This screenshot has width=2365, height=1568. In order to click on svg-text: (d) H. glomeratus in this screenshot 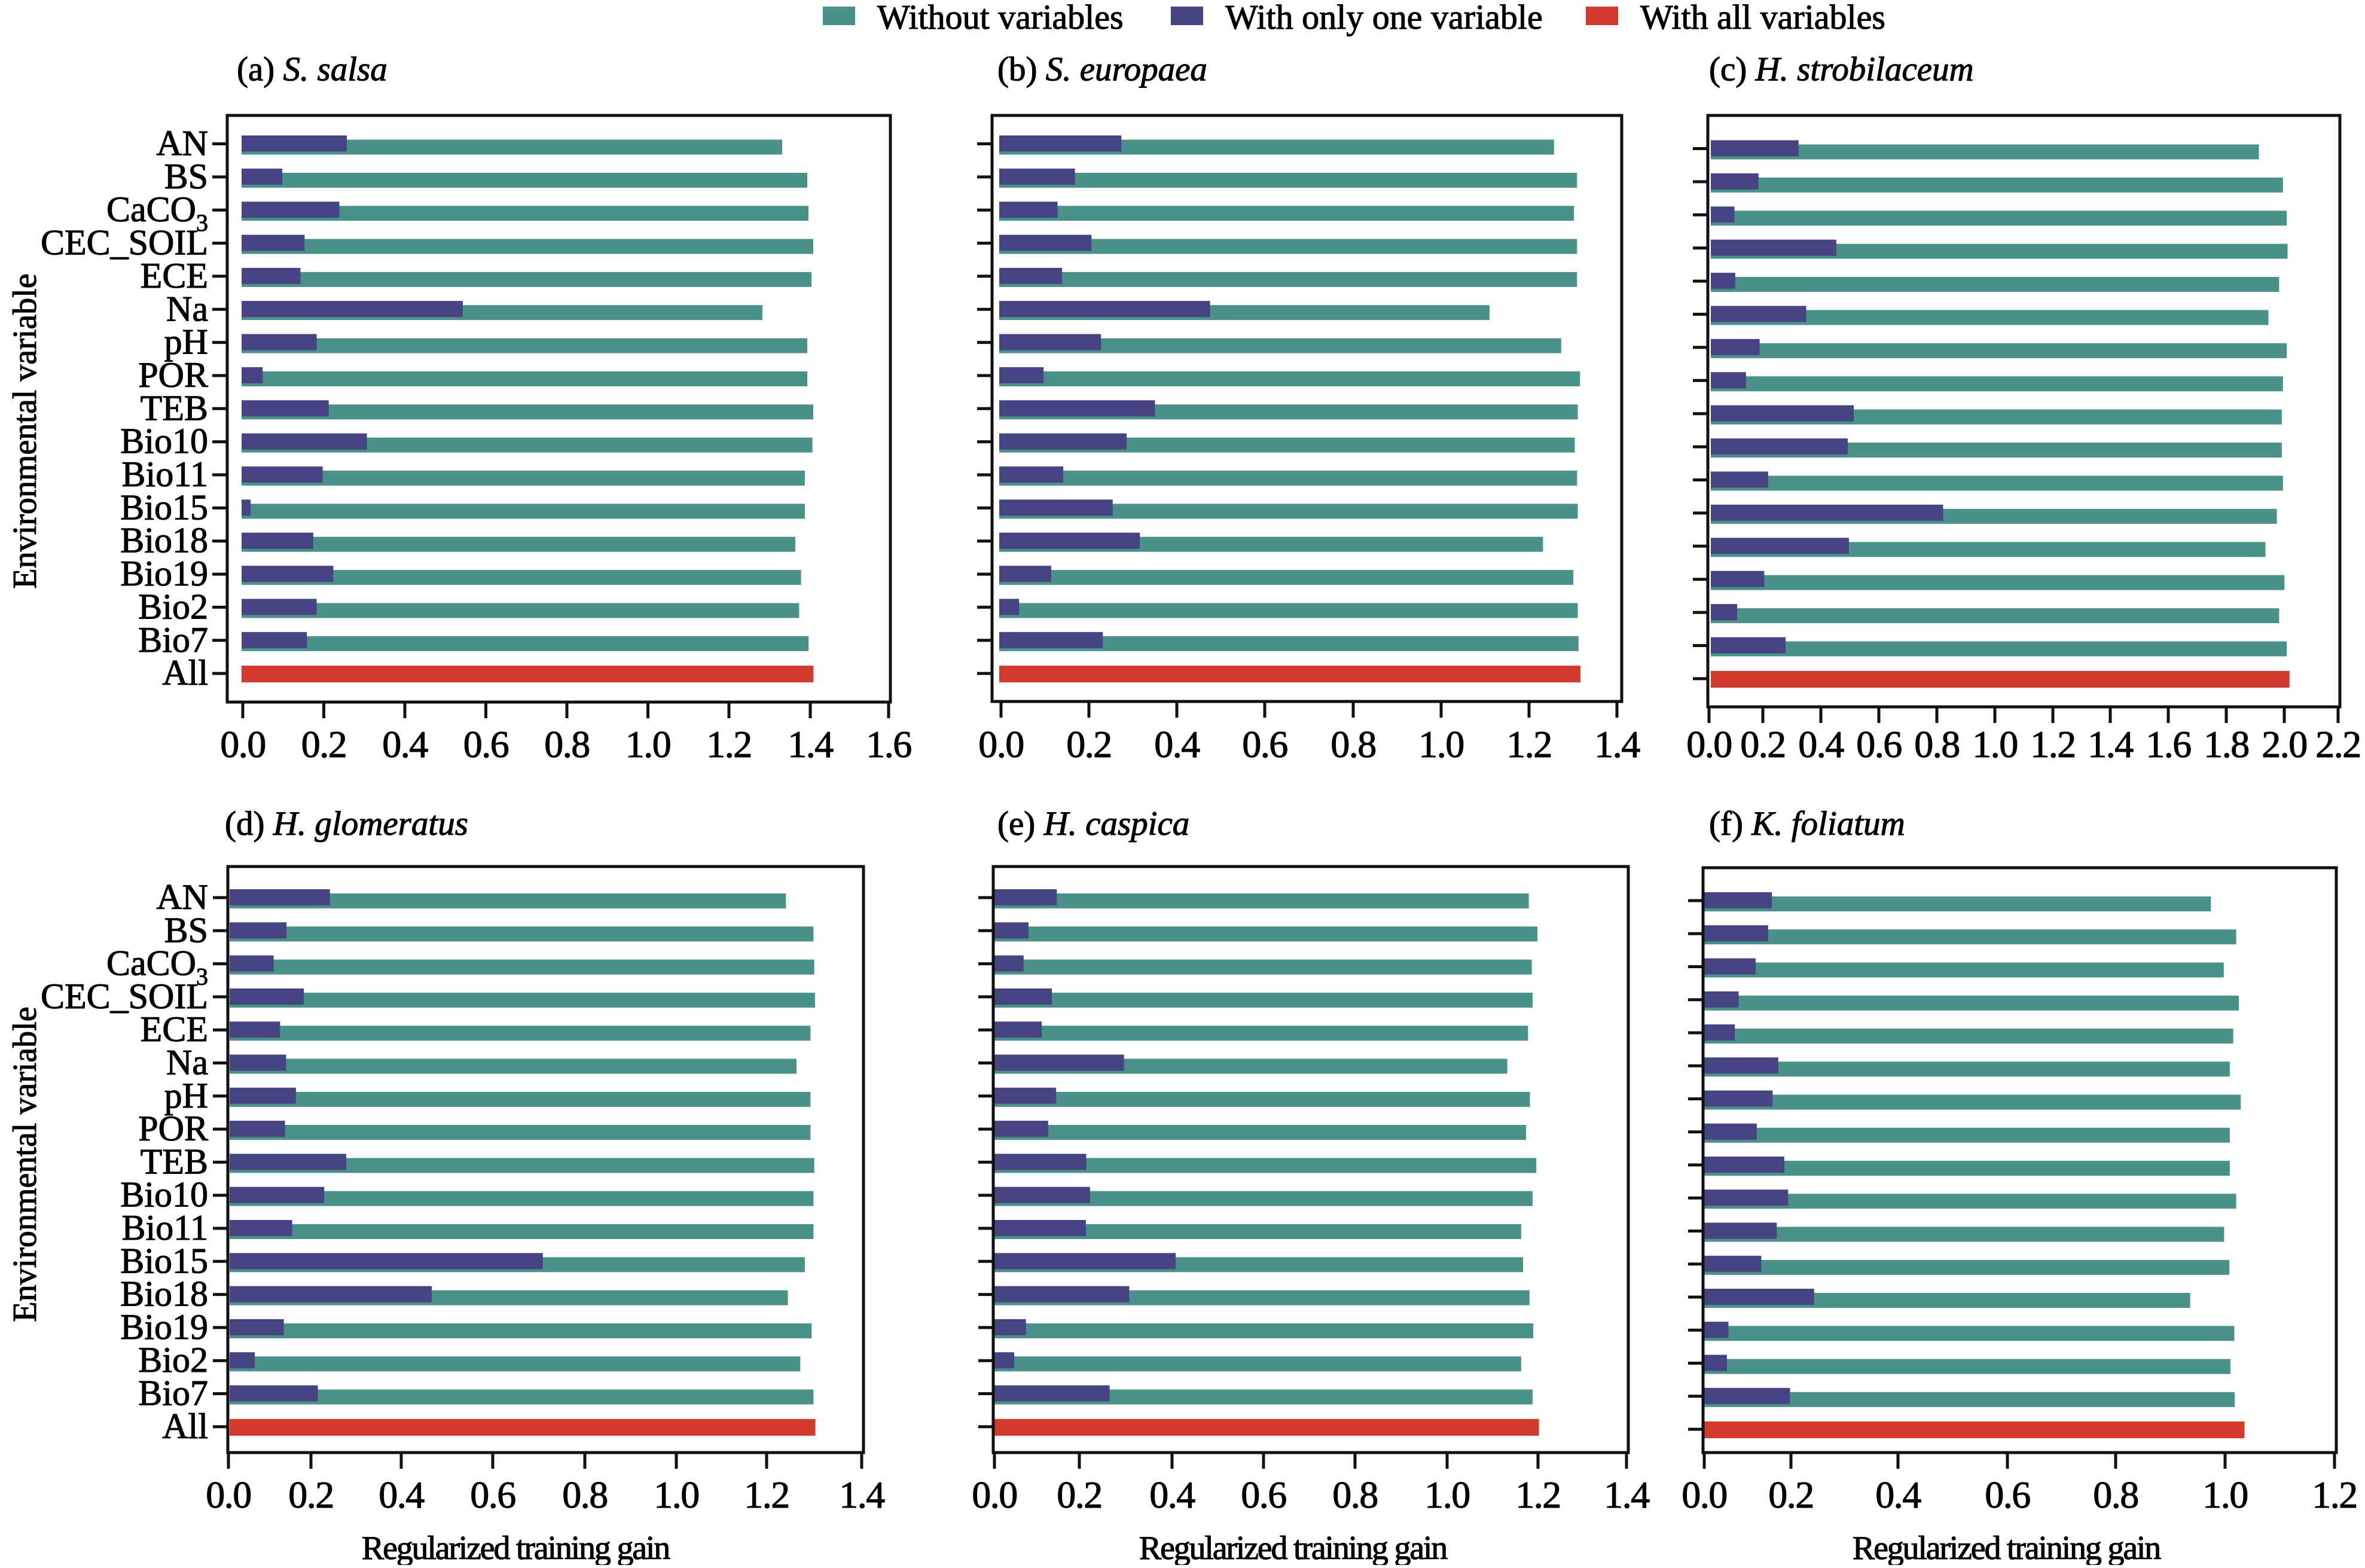, I will do `click(346, 824)`.